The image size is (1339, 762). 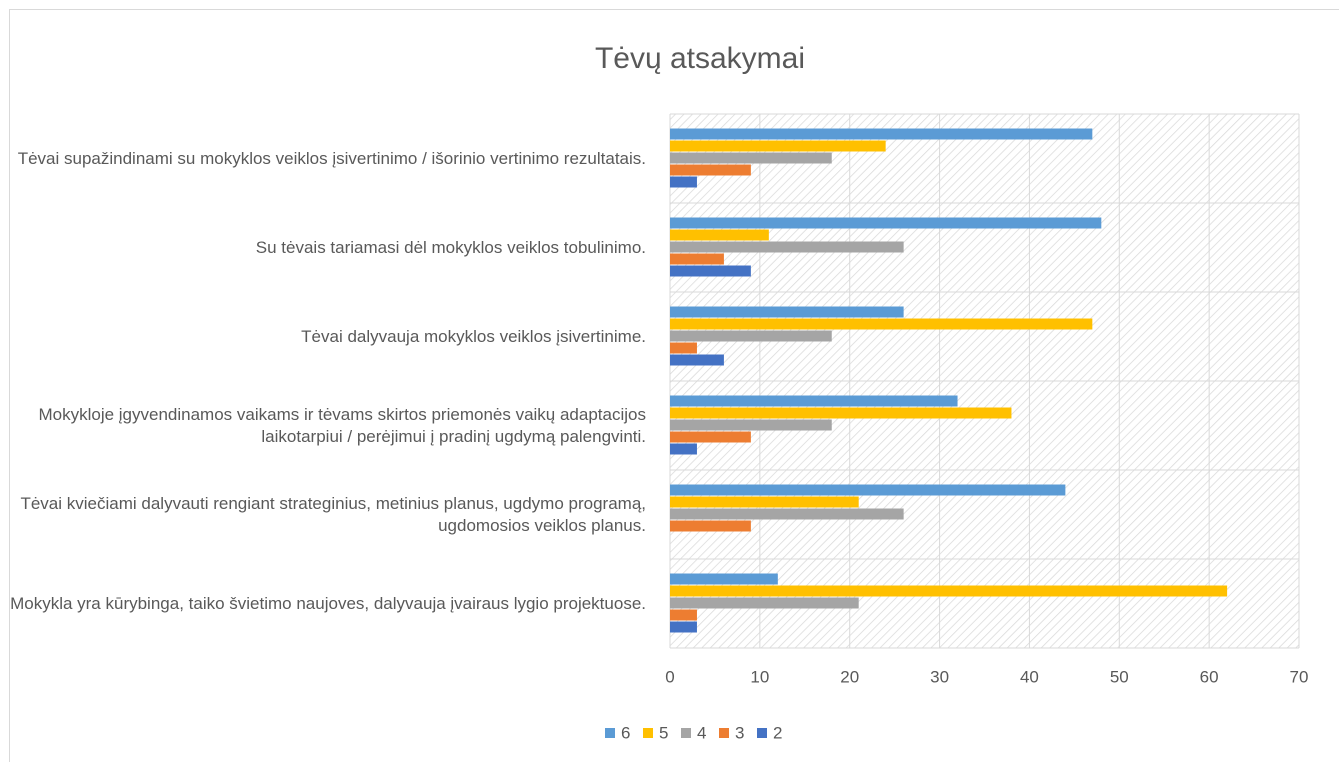 What do you see at coordinates (663, 732) in the screenshot?
I see `legend-label: 5` at bounding box center [663, 732].